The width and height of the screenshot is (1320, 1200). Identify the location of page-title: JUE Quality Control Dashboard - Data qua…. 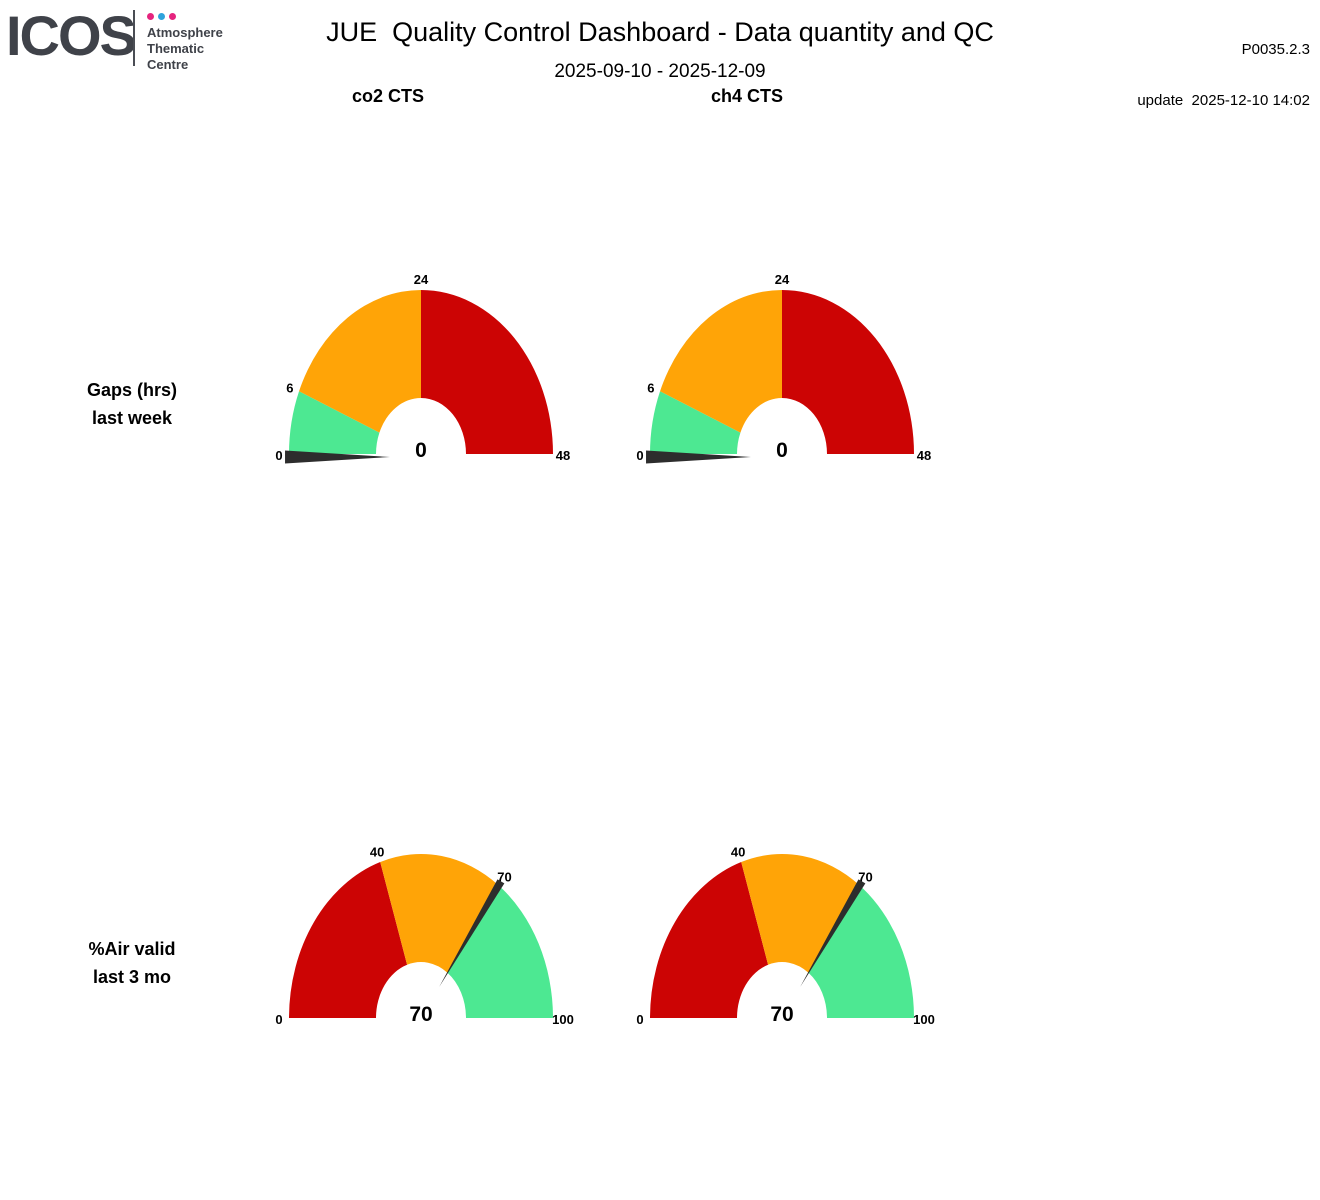
(660, 32).